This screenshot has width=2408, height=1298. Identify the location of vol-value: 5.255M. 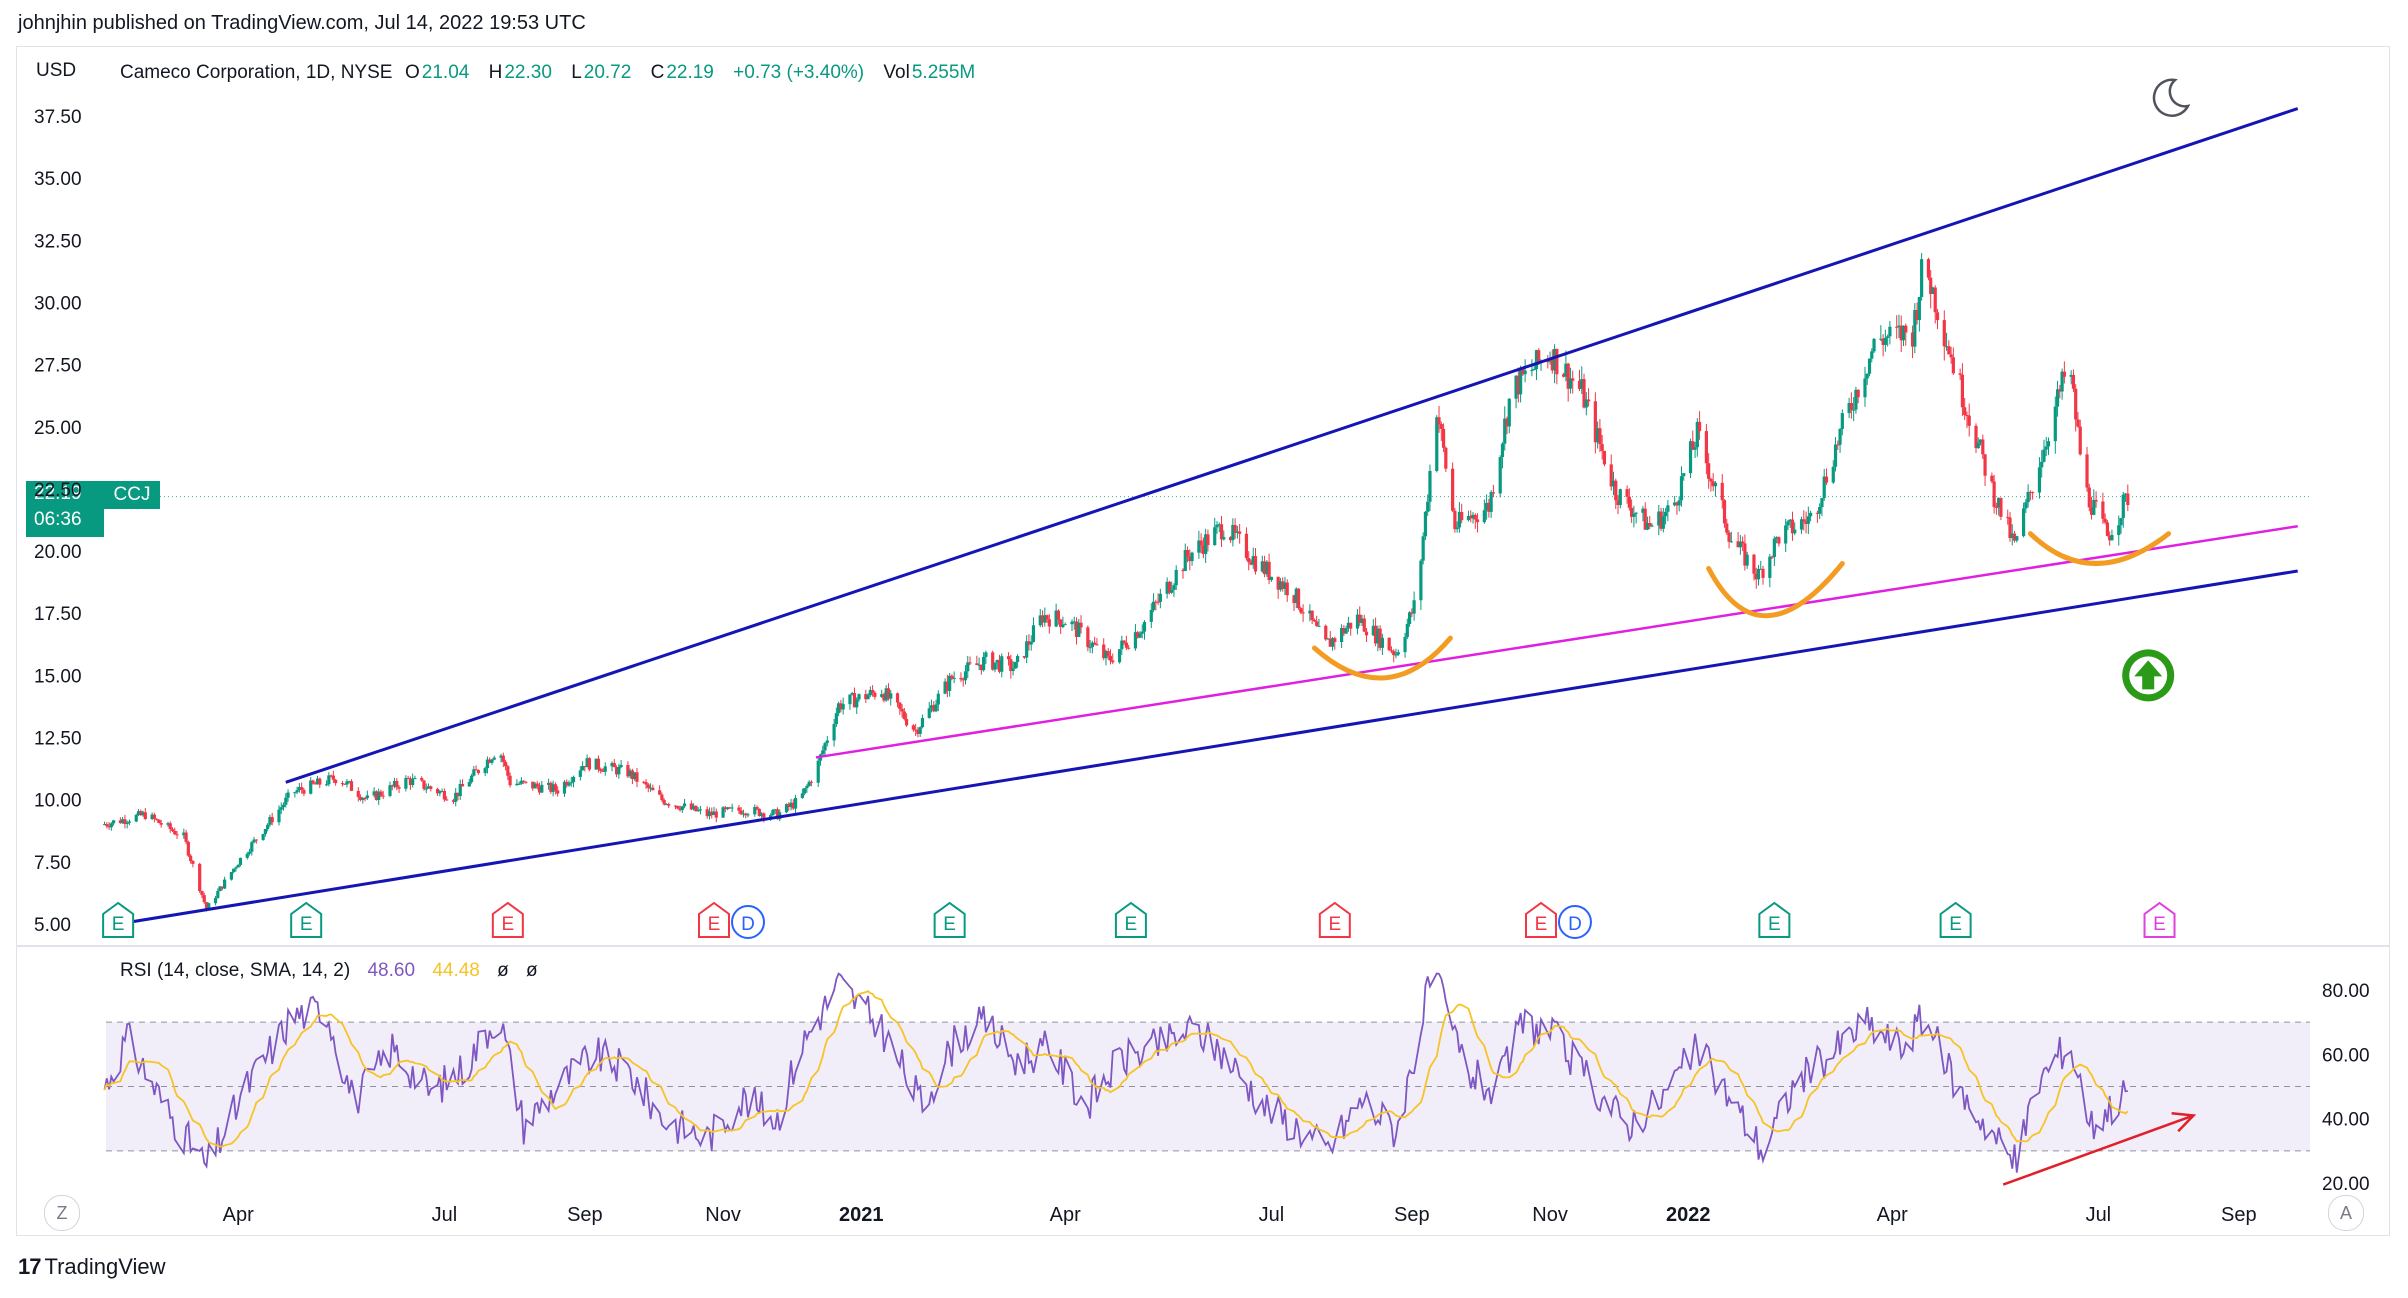
(943, 72).